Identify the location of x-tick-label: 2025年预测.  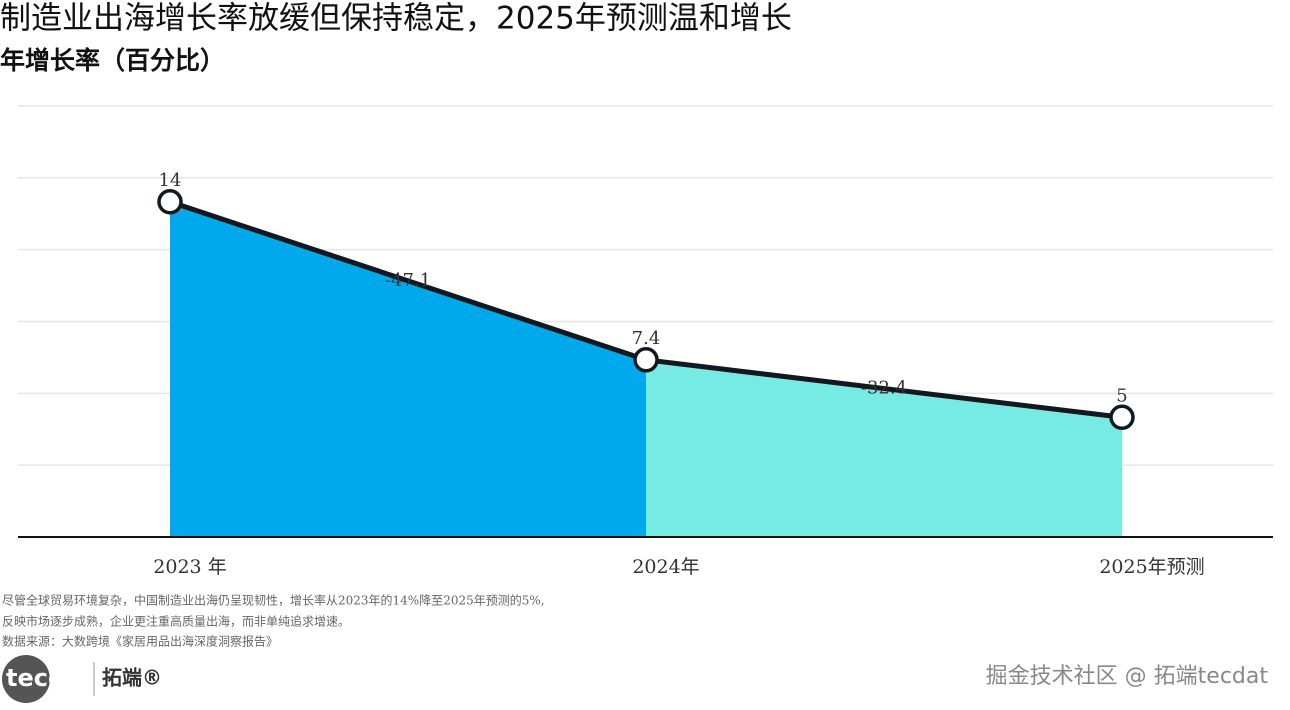
(1151, 567).